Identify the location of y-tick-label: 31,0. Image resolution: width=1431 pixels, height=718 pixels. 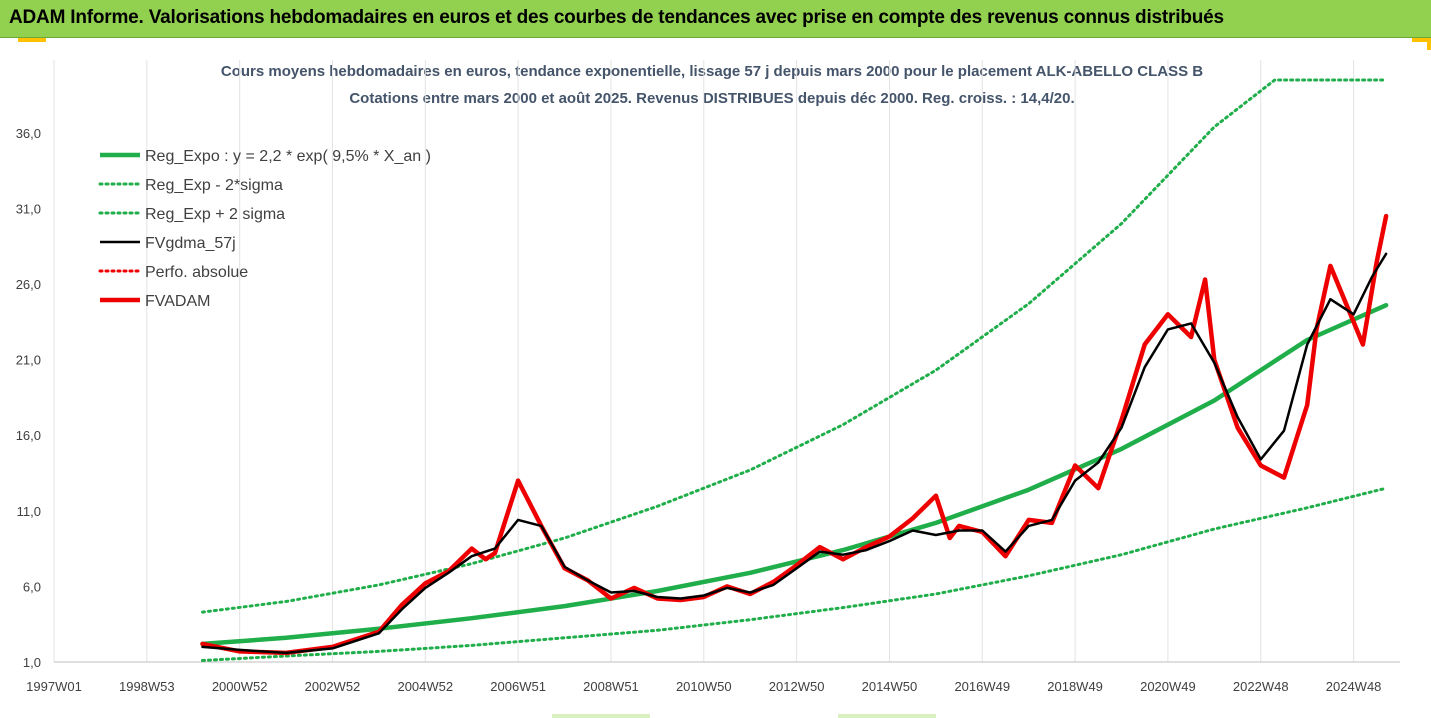
(28, 208).